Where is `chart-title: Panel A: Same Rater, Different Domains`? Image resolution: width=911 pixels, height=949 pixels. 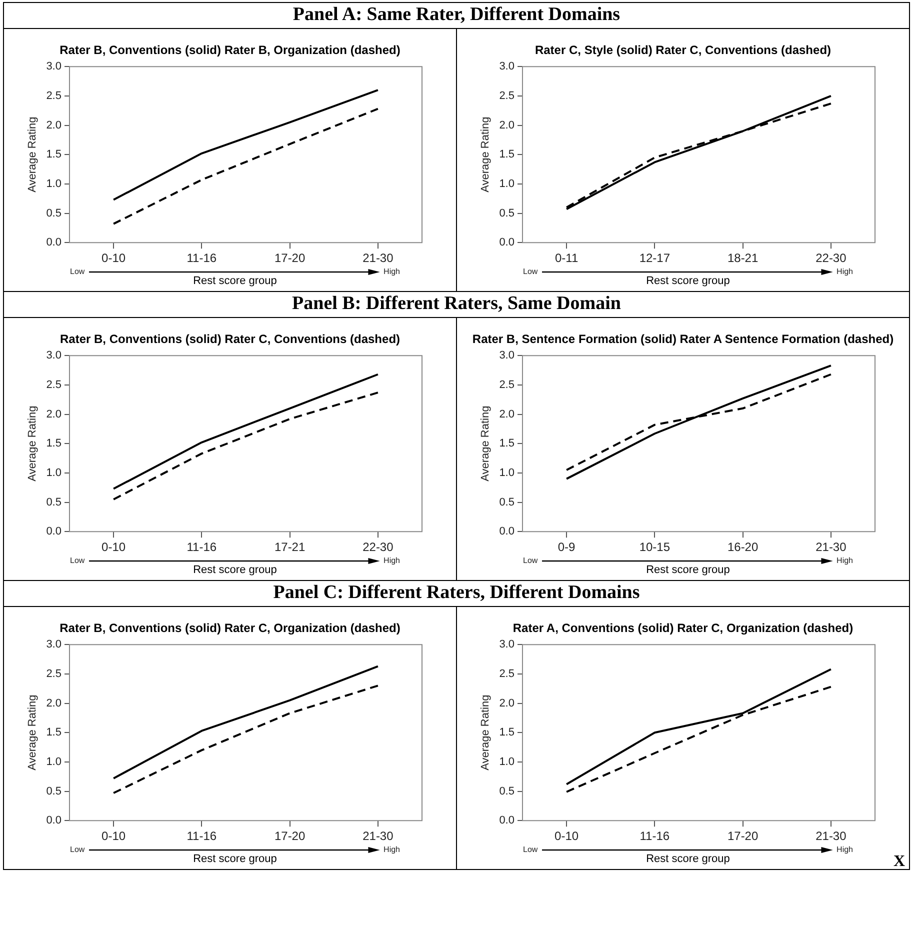 chart-title: Panel A: Same Rater, Different Domains is located at coordinates (456, 16).